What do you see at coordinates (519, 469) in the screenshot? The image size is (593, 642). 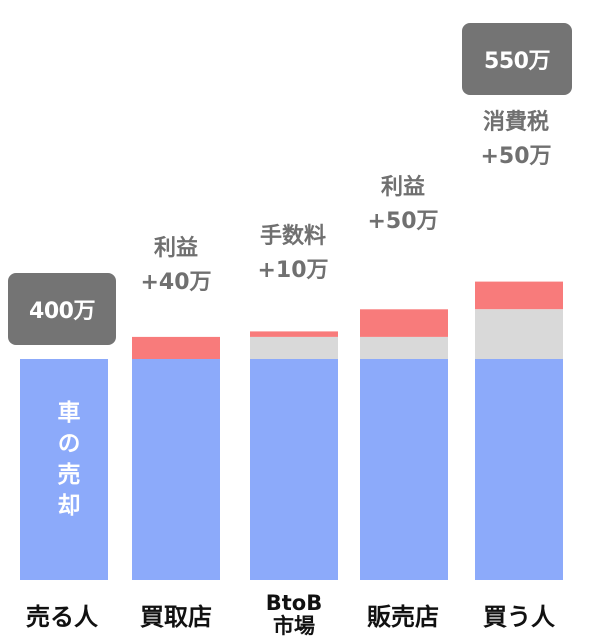 I see `bar-buyer-base` at bounding box center [519, 469].